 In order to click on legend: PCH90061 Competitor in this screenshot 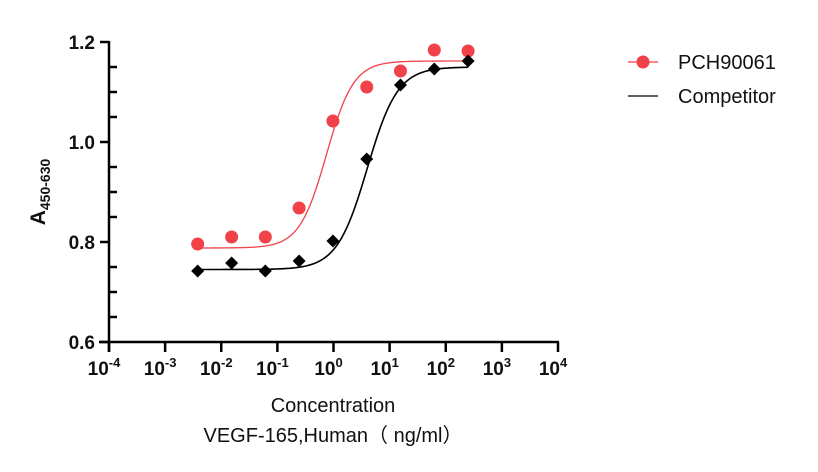, I will do `click(702, 80)`.